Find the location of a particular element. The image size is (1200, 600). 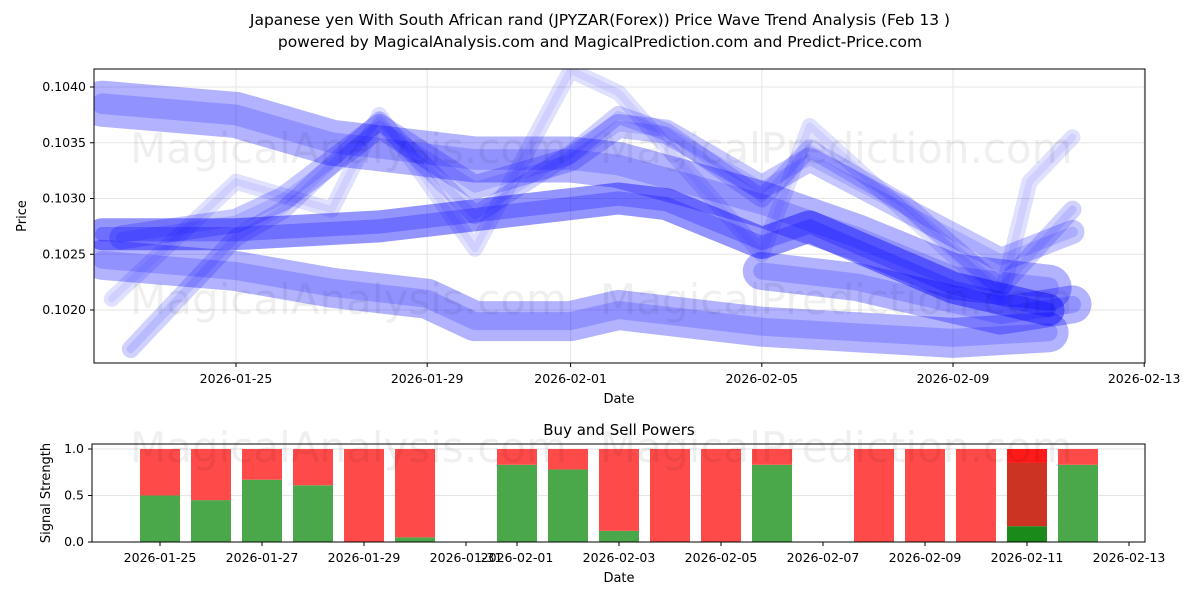

subchart-title: Buy and Sell Powers is located at coordinates (619, 430).